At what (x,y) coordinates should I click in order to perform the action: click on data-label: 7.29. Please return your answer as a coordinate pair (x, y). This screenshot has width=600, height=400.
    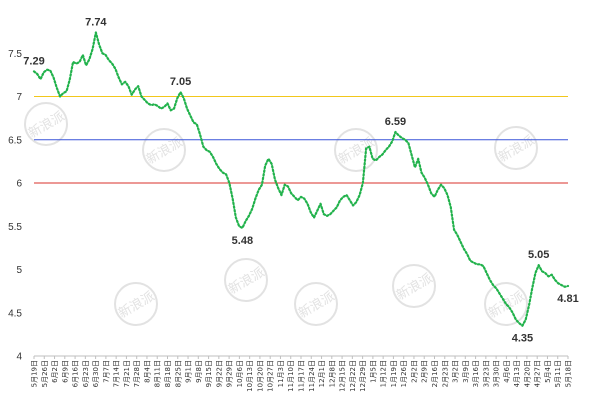
    Looking at the image, I should click on (33, 61).